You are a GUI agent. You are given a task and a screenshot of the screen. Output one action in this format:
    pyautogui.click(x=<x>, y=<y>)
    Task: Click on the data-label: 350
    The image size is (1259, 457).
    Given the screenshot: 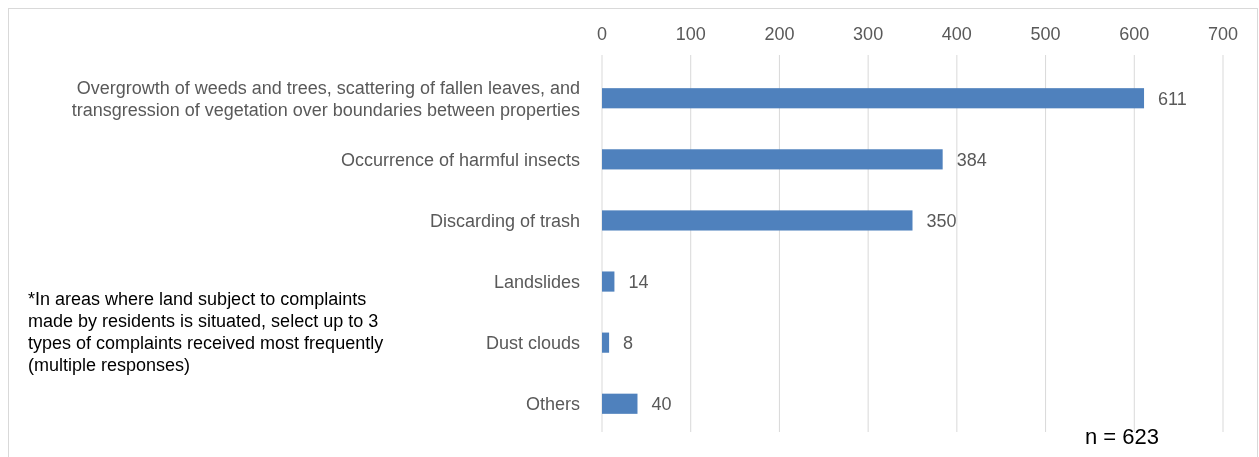 What is the action you would take?
    pyautogui.click(x=941, y=220)
    